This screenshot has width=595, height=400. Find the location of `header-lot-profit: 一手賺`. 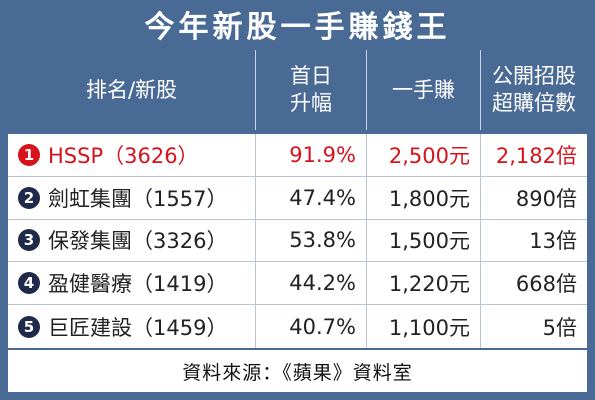

header-lot-profit: 一手賺 is located at coordinates (424, 90).